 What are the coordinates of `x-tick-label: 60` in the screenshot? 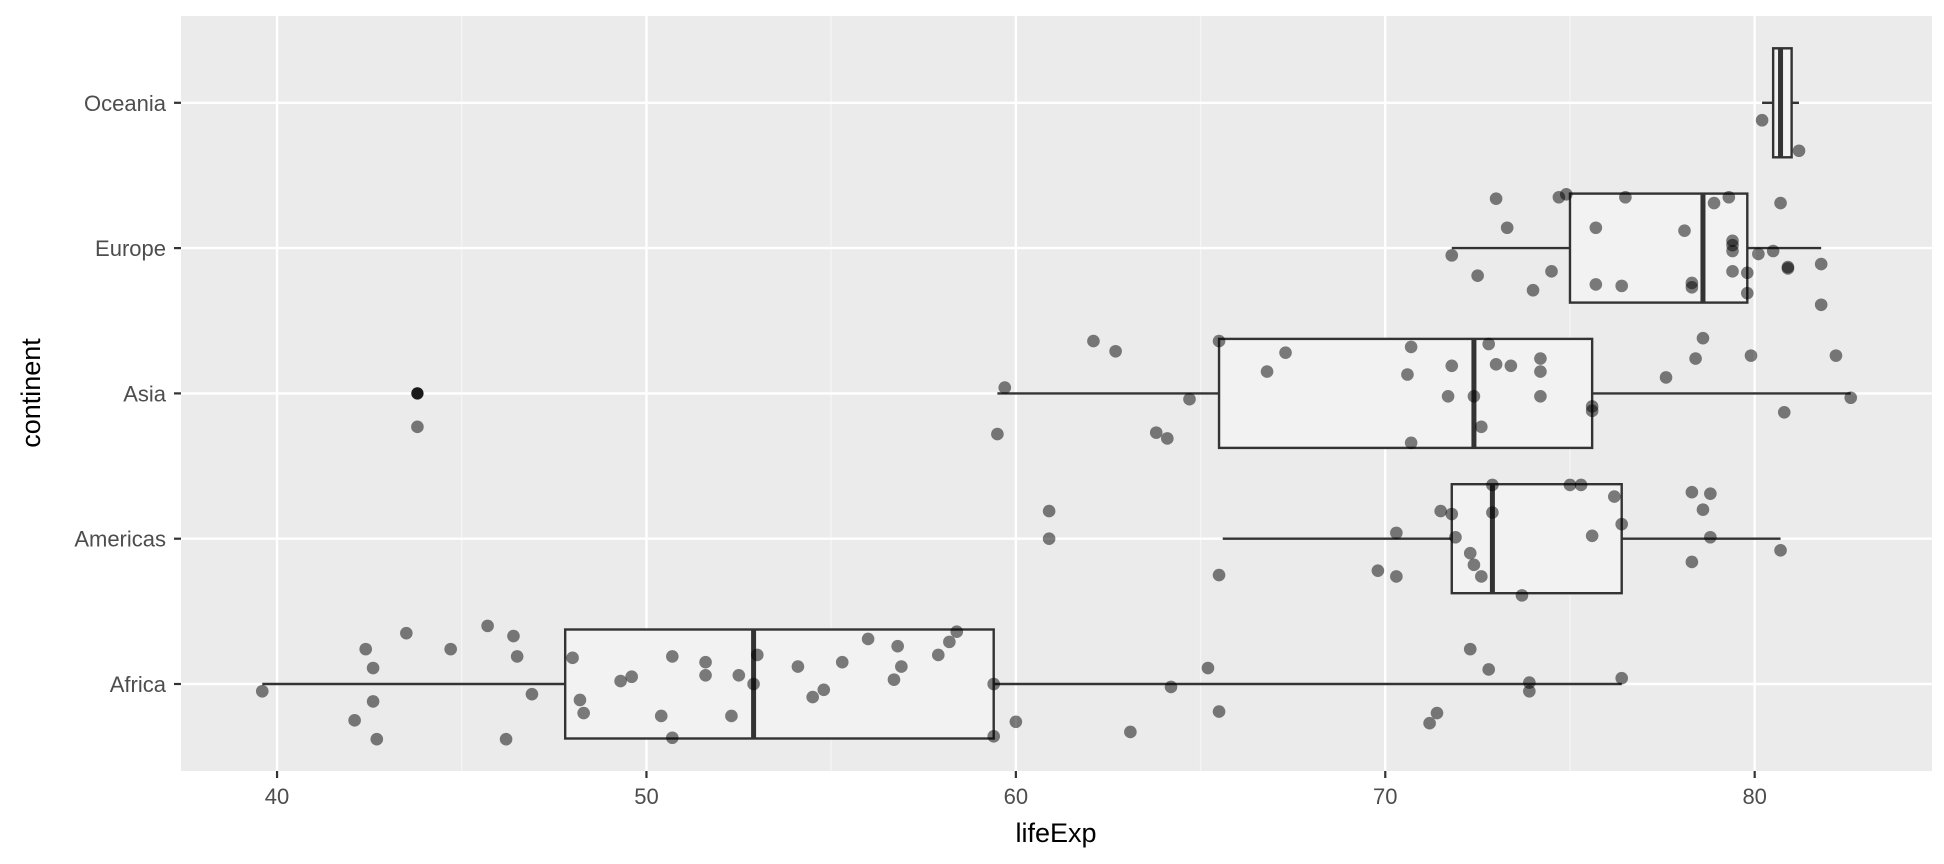 It's located at (1016, 796).